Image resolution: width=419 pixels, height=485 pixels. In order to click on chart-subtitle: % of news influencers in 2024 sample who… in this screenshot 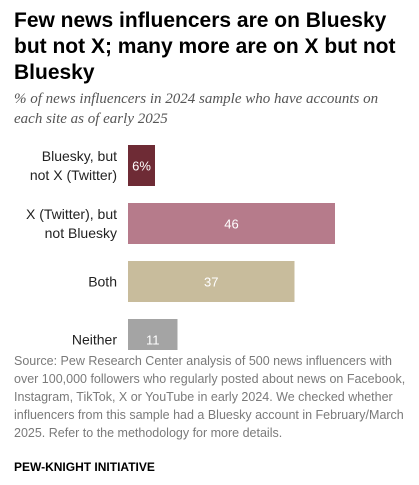, I will do `click(196, 109)`.